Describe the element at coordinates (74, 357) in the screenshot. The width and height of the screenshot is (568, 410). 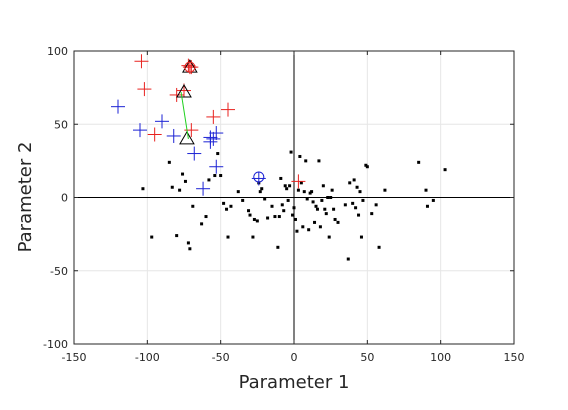
I see `x-tick-label: -150` at that location.